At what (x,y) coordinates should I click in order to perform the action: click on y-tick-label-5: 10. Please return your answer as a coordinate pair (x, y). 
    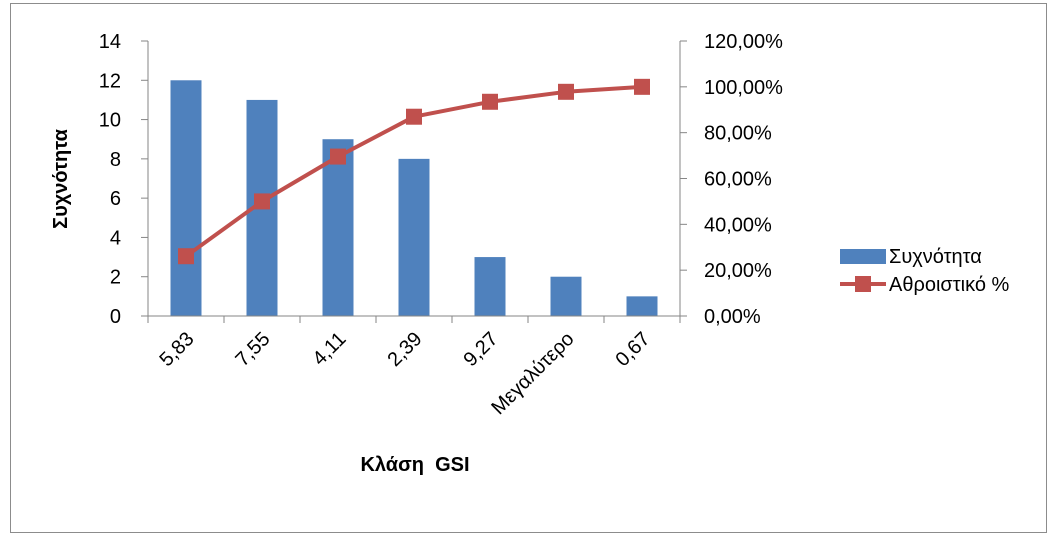
    Looking at the image, I should click on (110, 121).